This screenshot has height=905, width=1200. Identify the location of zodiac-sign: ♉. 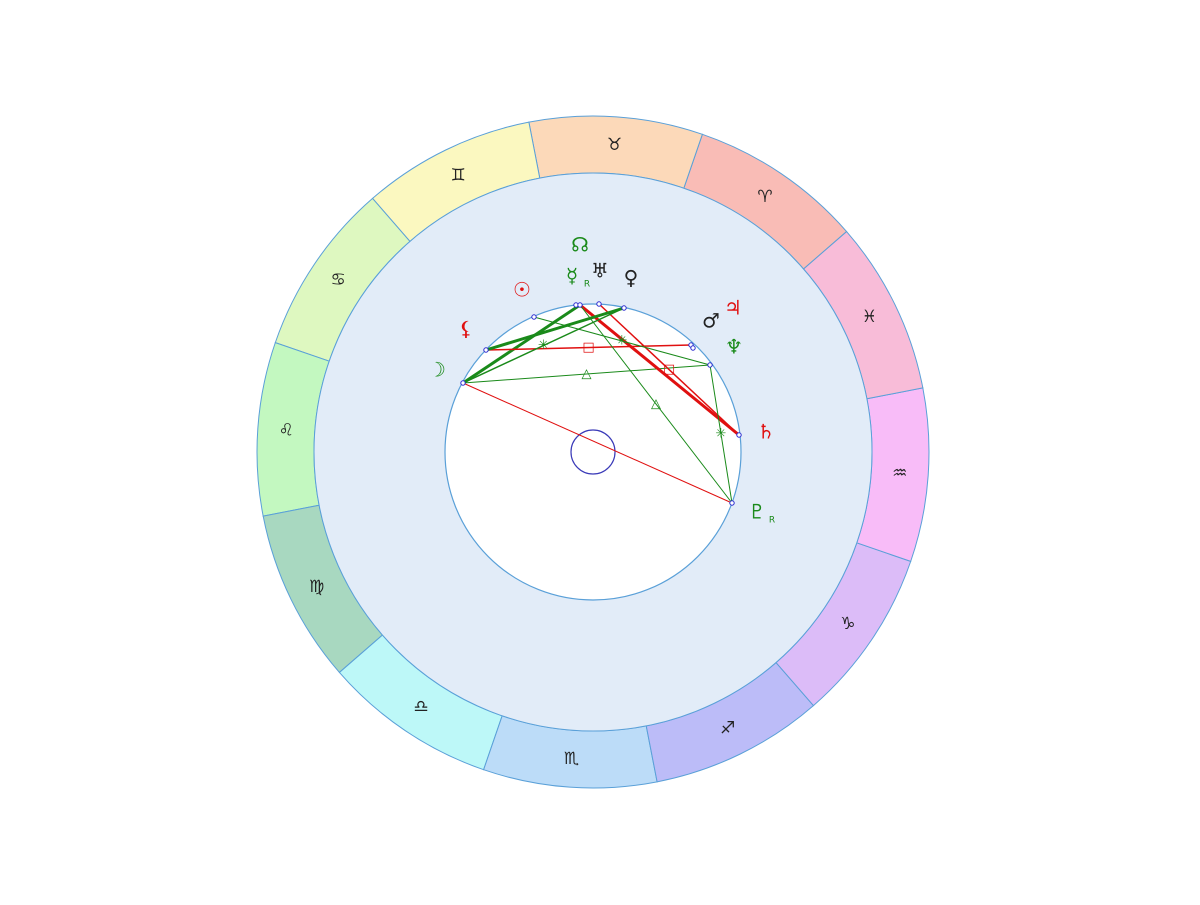
(614, 145).